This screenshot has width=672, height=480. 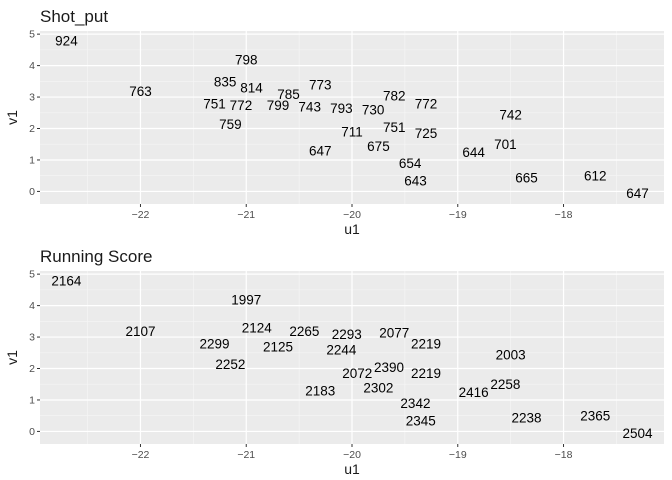 I want to click on point-label: 742, so click(x=510, y=114).